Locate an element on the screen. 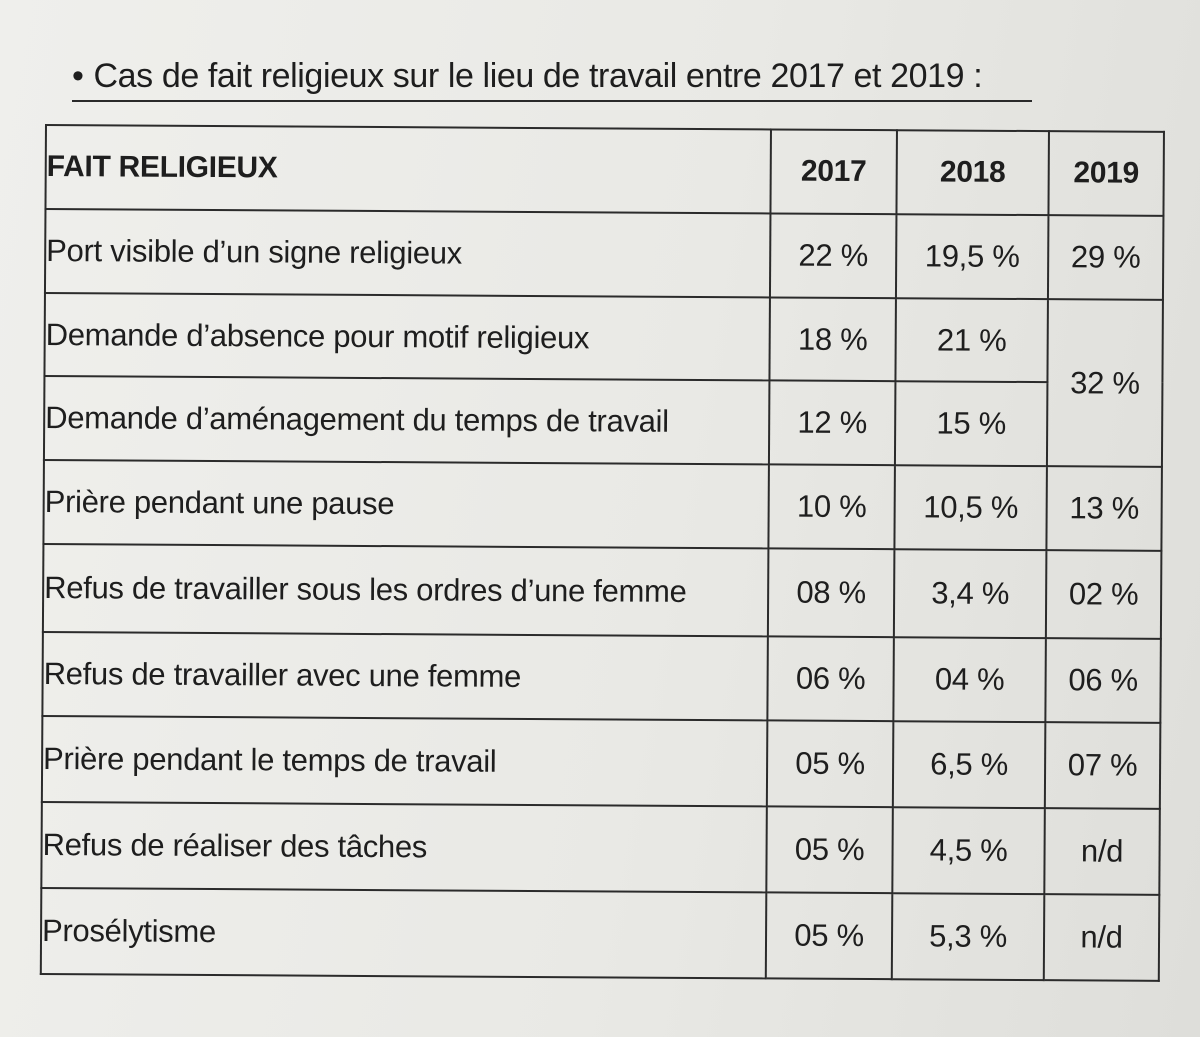 The height and width of the screenshot is (1037, 1200). cell-2018: 15 % is located at coordinates (971, 424).